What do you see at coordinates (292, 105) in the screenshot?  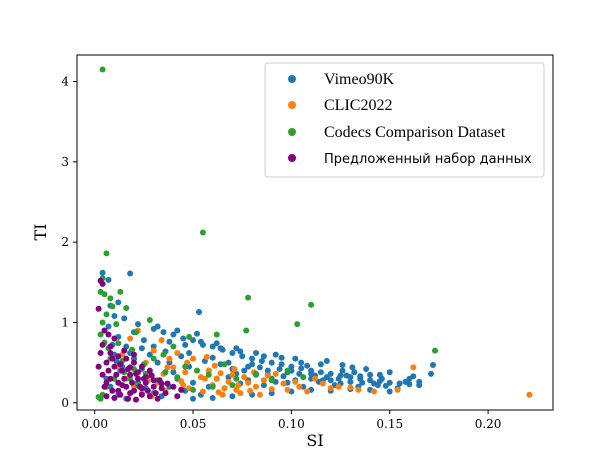 I see `legend-marker-clic2022` at bounding box center [292, 105].